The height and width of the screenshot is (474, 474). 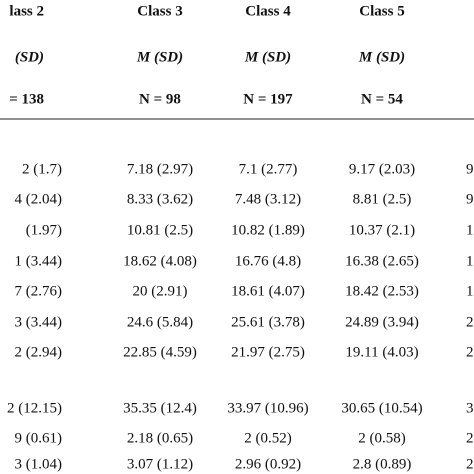 I want to click on cell: 10.81 (2.5), so click(x=160, y=230).